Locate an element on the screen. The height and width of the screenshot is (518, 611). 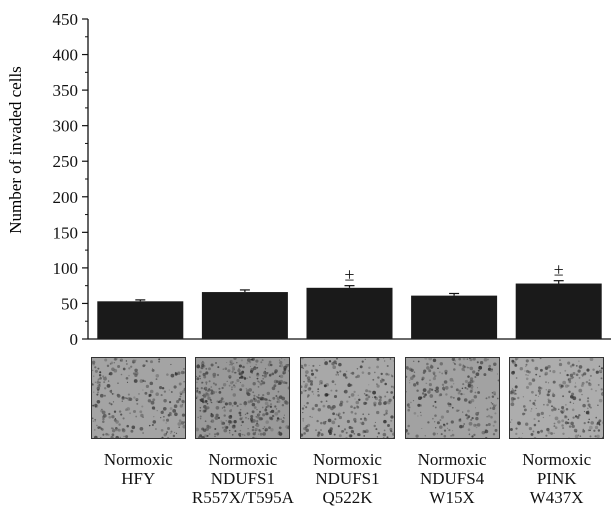
y-tick-label: 150 is located at coordinates (66, 232).